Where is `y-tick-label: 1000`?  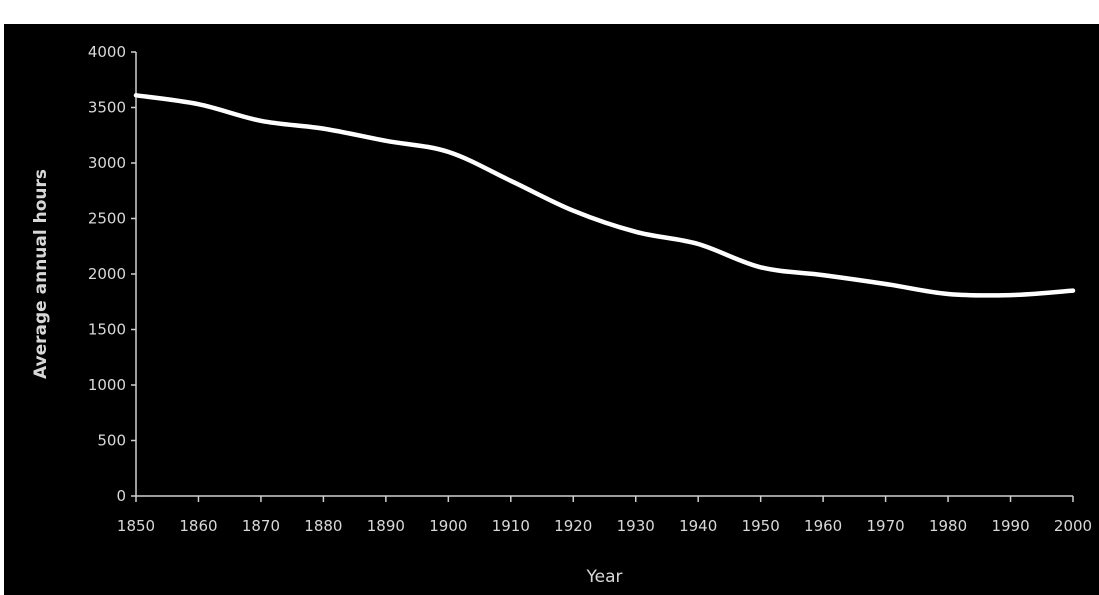
y-tick-label: 1000 is located at coordinates (107, 385).